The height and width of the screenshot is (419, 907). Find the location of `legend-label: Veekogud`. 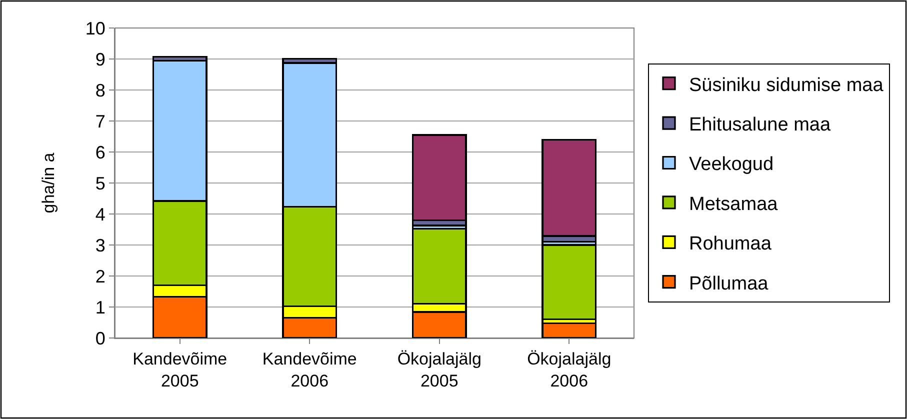

legend-label: Veekogud is located at coordinates (731, 165).